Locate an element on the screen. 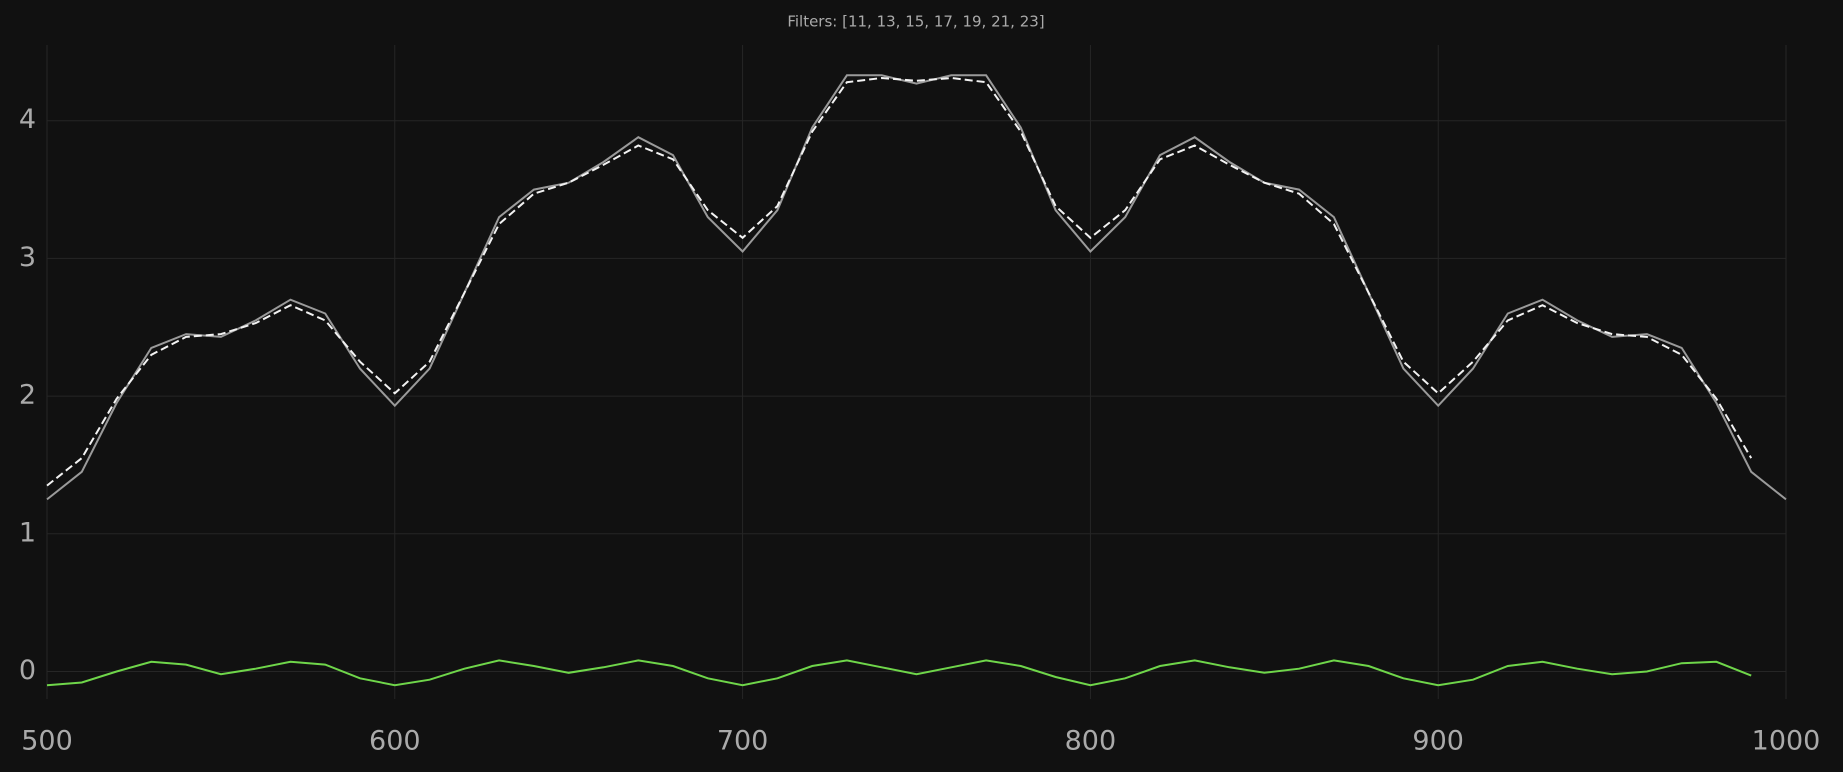  x-tick-label: 700 is located at coordinates (743, 741).